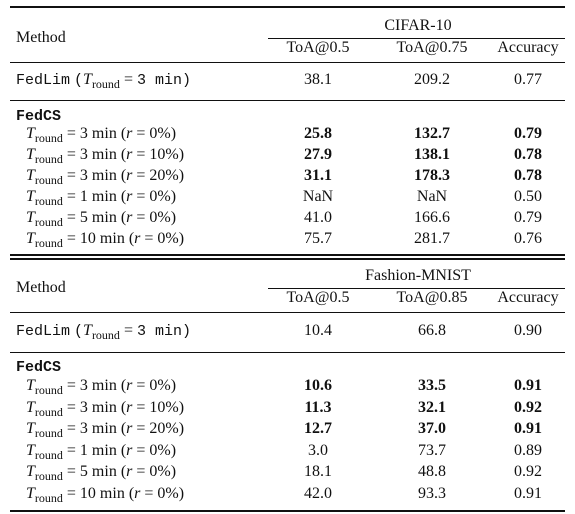 The image size is (575, 514). What do you see at coordinates (432, 472) in the screenshot?
I see `table-cell: 48.8` at bounding box center [432, 472].